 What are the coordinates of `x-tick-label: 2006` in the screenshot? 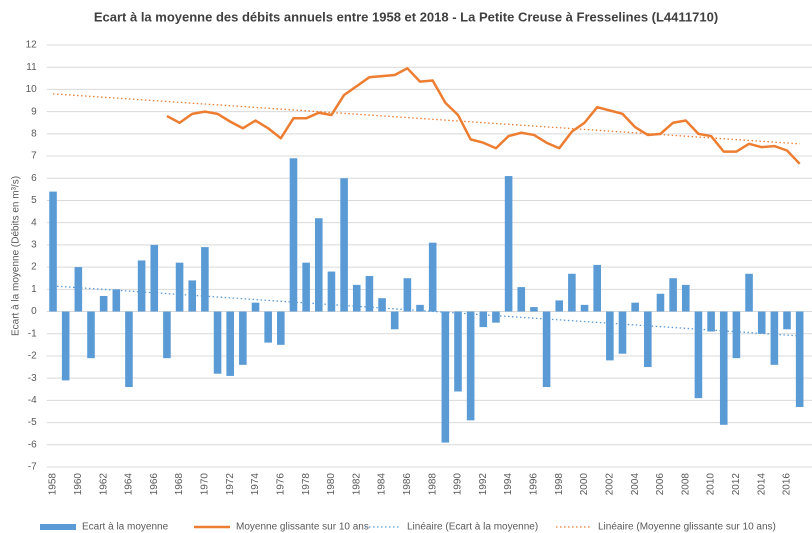 It's located at (660, 484).